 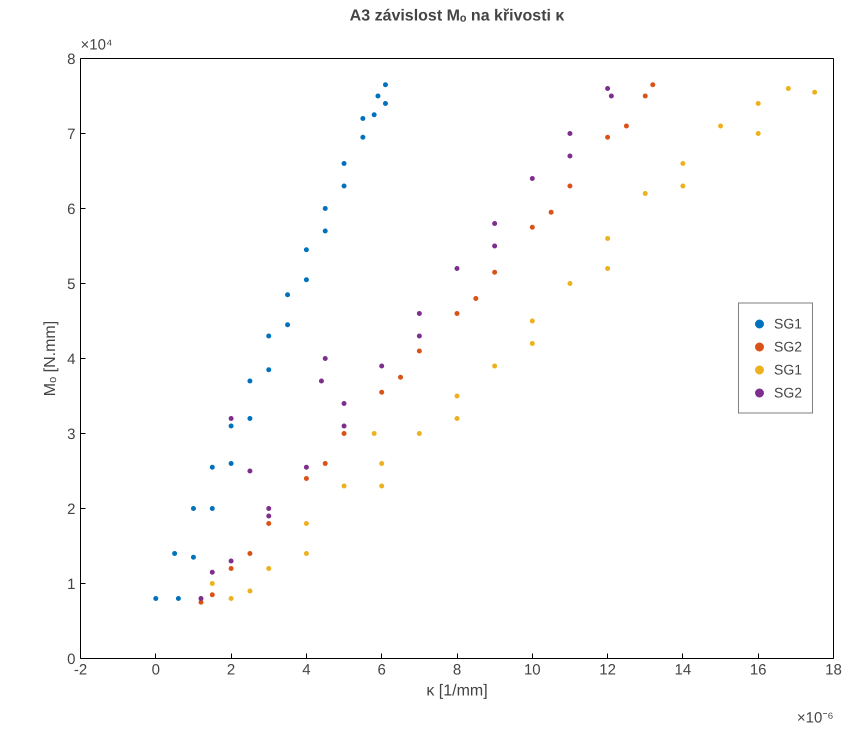 I want to click on x-tick-label: -2, so click(x=81, y=670).